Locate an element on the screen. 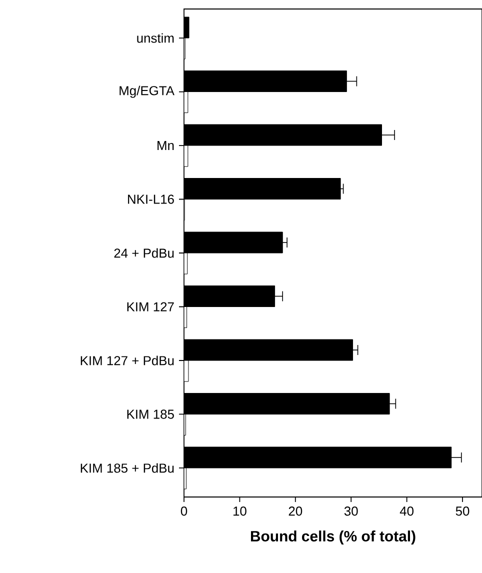 Image resolution: width=482 pixels, height=573 pixels. y-tick-label: KIM 127 is located at coordinates (150, 307).